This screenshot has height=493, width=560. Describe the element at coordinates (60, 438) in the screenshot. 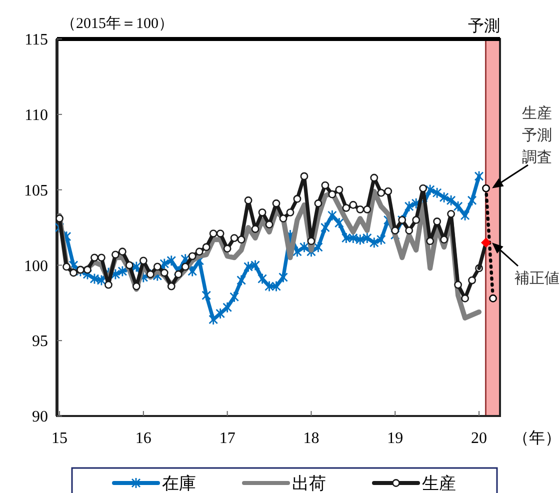

I see `x-tick-label: 15` at that location.